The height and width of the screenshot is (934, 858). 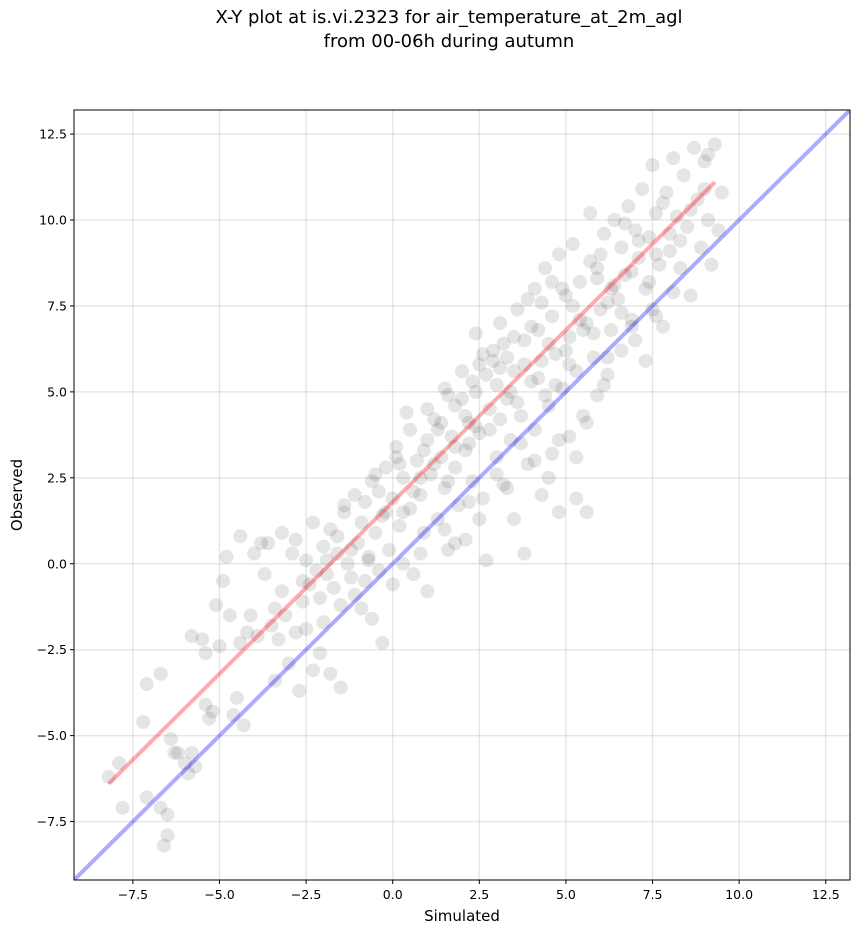 I want to click on x-tick-label: 10.0, so click(x=739, y=894).